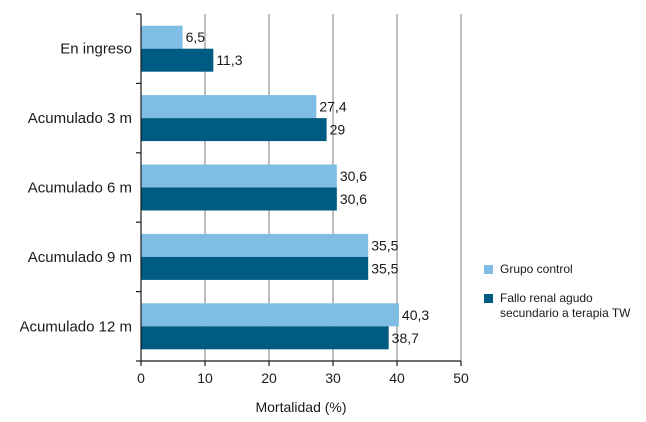 Image resolution: width=646 pixels, height=422 pixels. I want to click on data-label: 38,7, so click(405, 338).